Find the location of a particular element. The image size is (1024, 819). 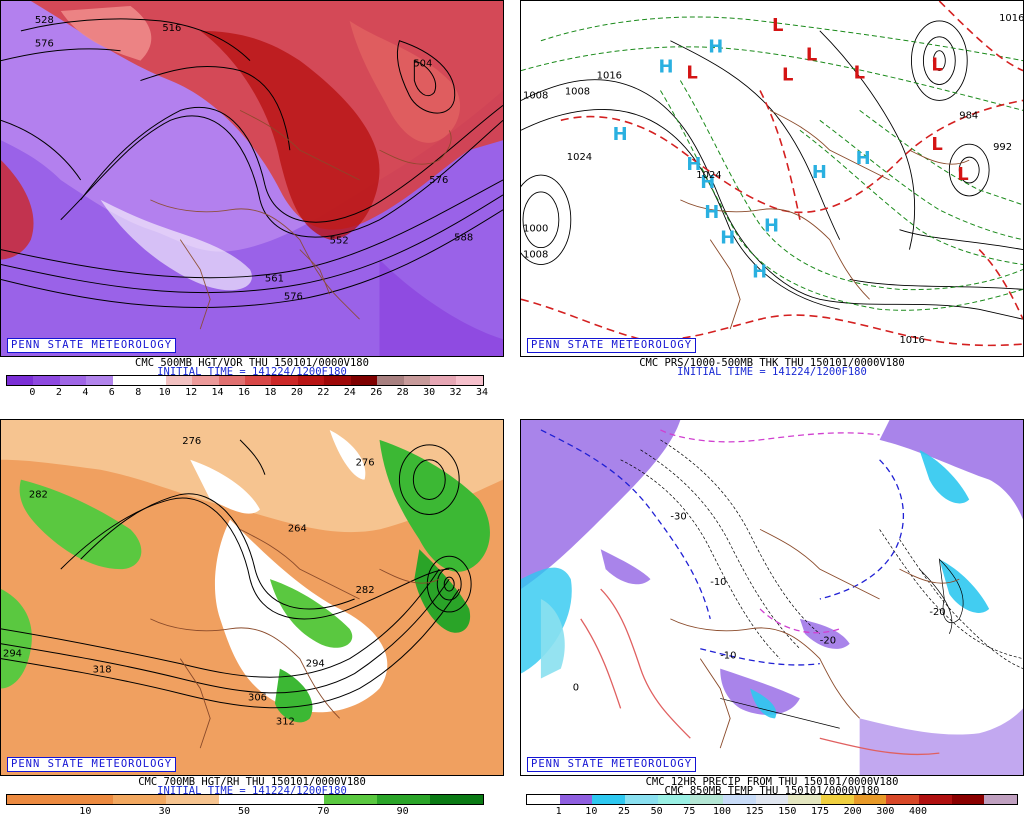

colorbar-label: 125 is located at coordinates (754, 811).